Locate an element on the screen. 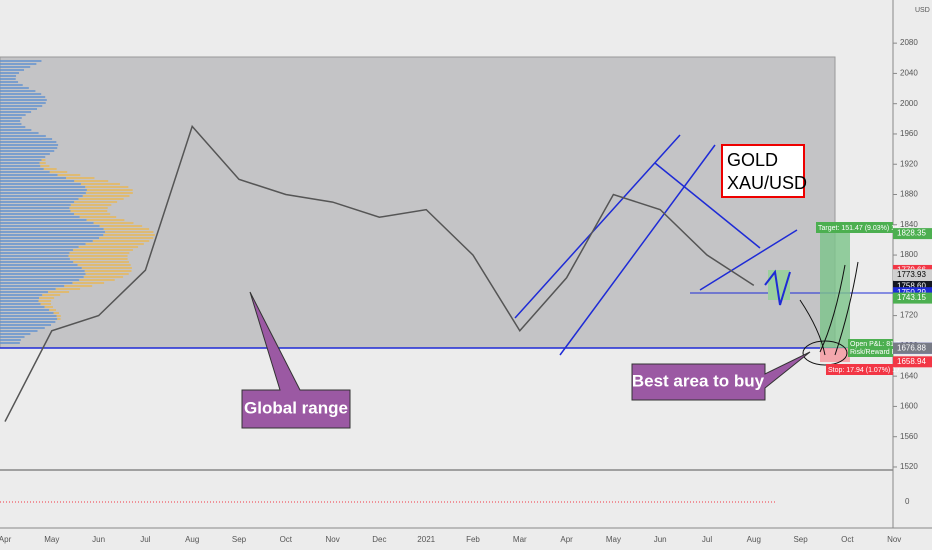 This screenshot has height=550, width=932. y-tick-label: 1880 is located at coordinates (909, 194).